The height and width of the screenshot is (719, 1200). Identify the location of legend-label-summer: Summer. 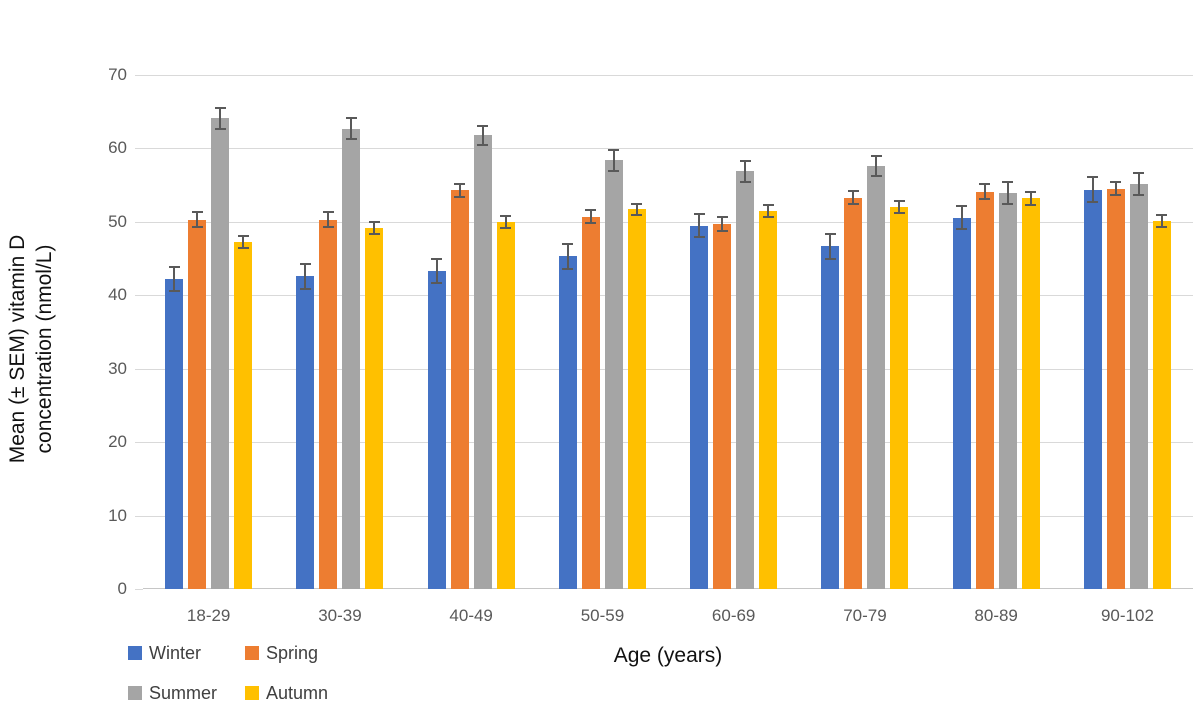
(183, 692).